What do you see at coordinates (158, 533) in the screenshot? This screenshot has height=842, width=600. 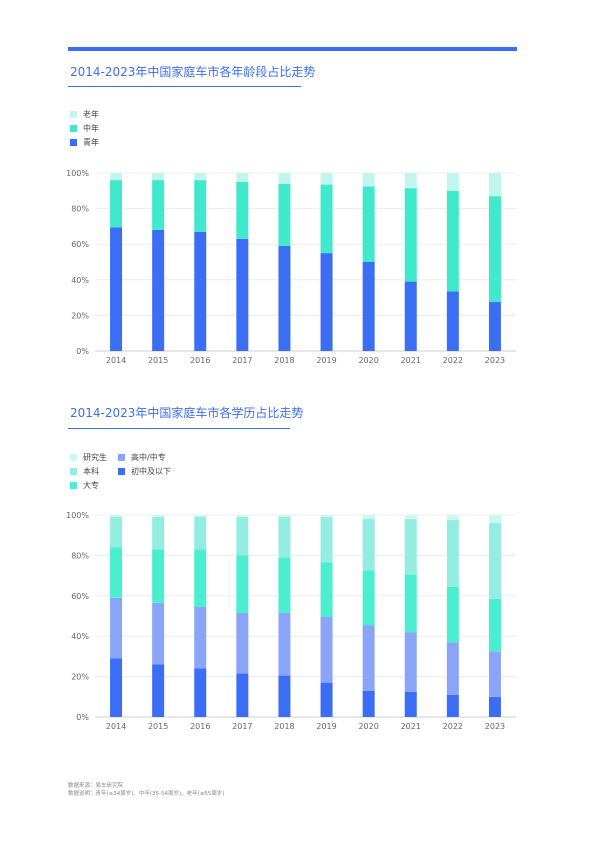 I see `chart2-bar-2015-s3` at bounding box center [158, 533].